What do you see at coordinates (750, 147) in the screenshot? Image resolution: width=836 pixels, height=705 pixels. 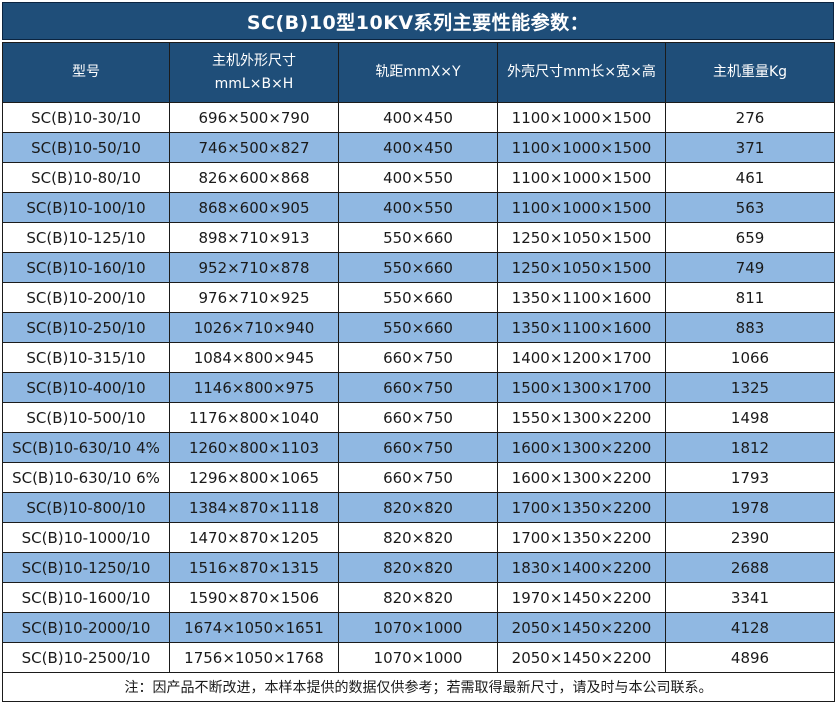 I see `weight-cell: 371` at bounding box center [750, 147].